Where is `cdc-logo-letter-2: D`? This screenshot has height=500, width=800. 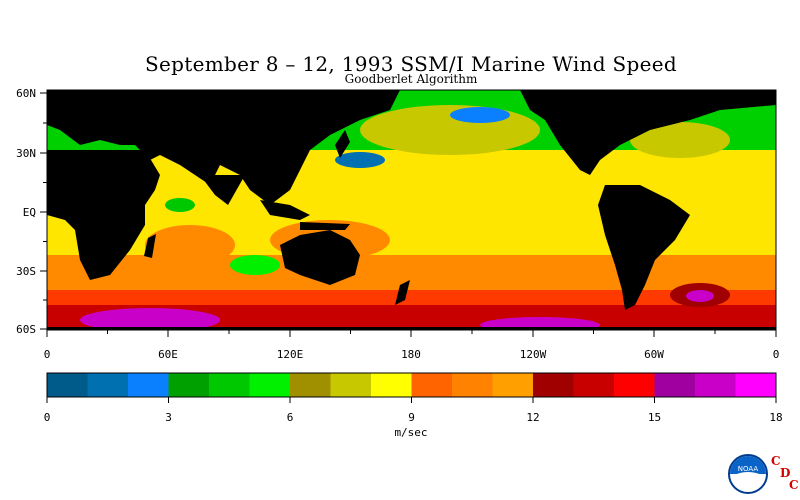 cdc-logo-letter-2: D is located at coordinates (785, 473).